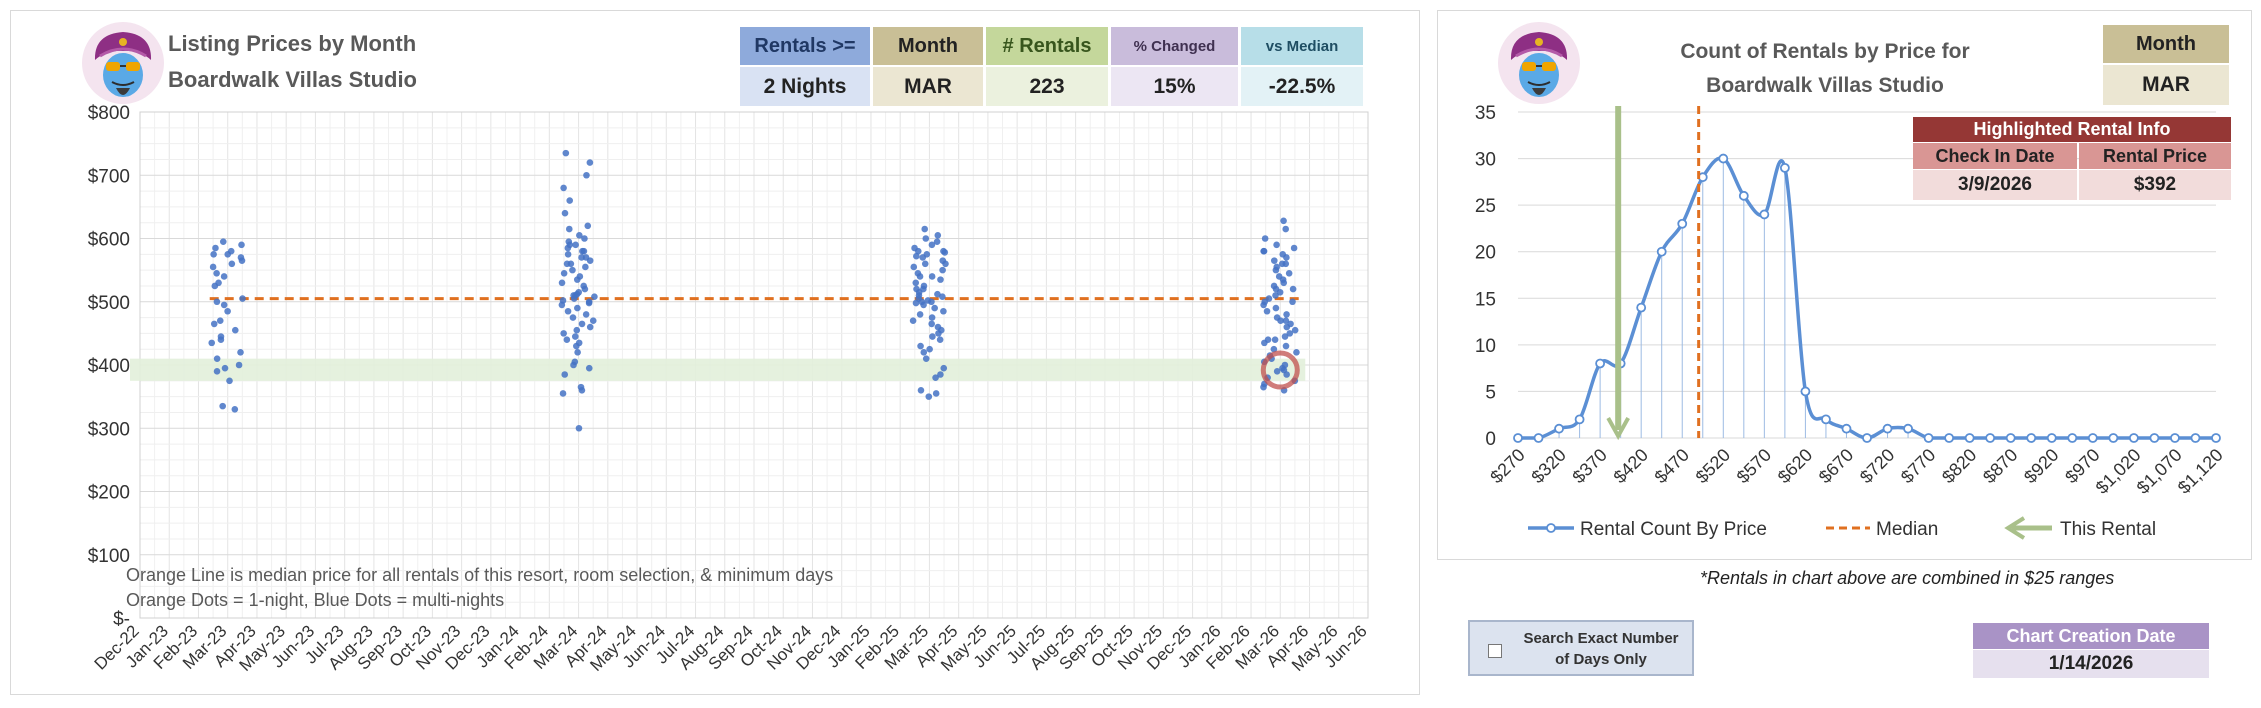 The image size is (2261, 708). I want to click on line-xtick-label: $420, so click(1631, 466).